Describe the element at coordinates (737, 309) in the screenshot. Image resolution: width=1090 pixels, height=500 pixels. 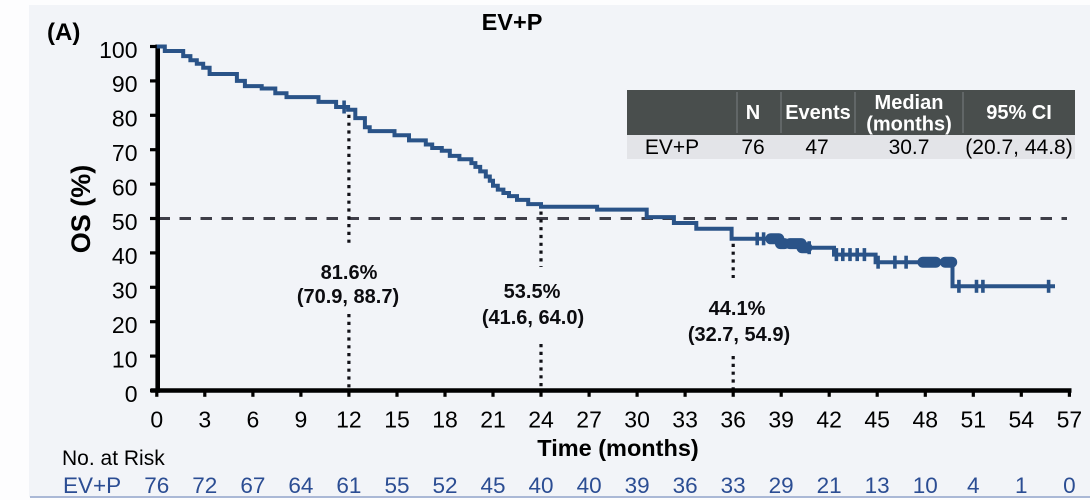
I see `svg-text: 44.1%` at that location.